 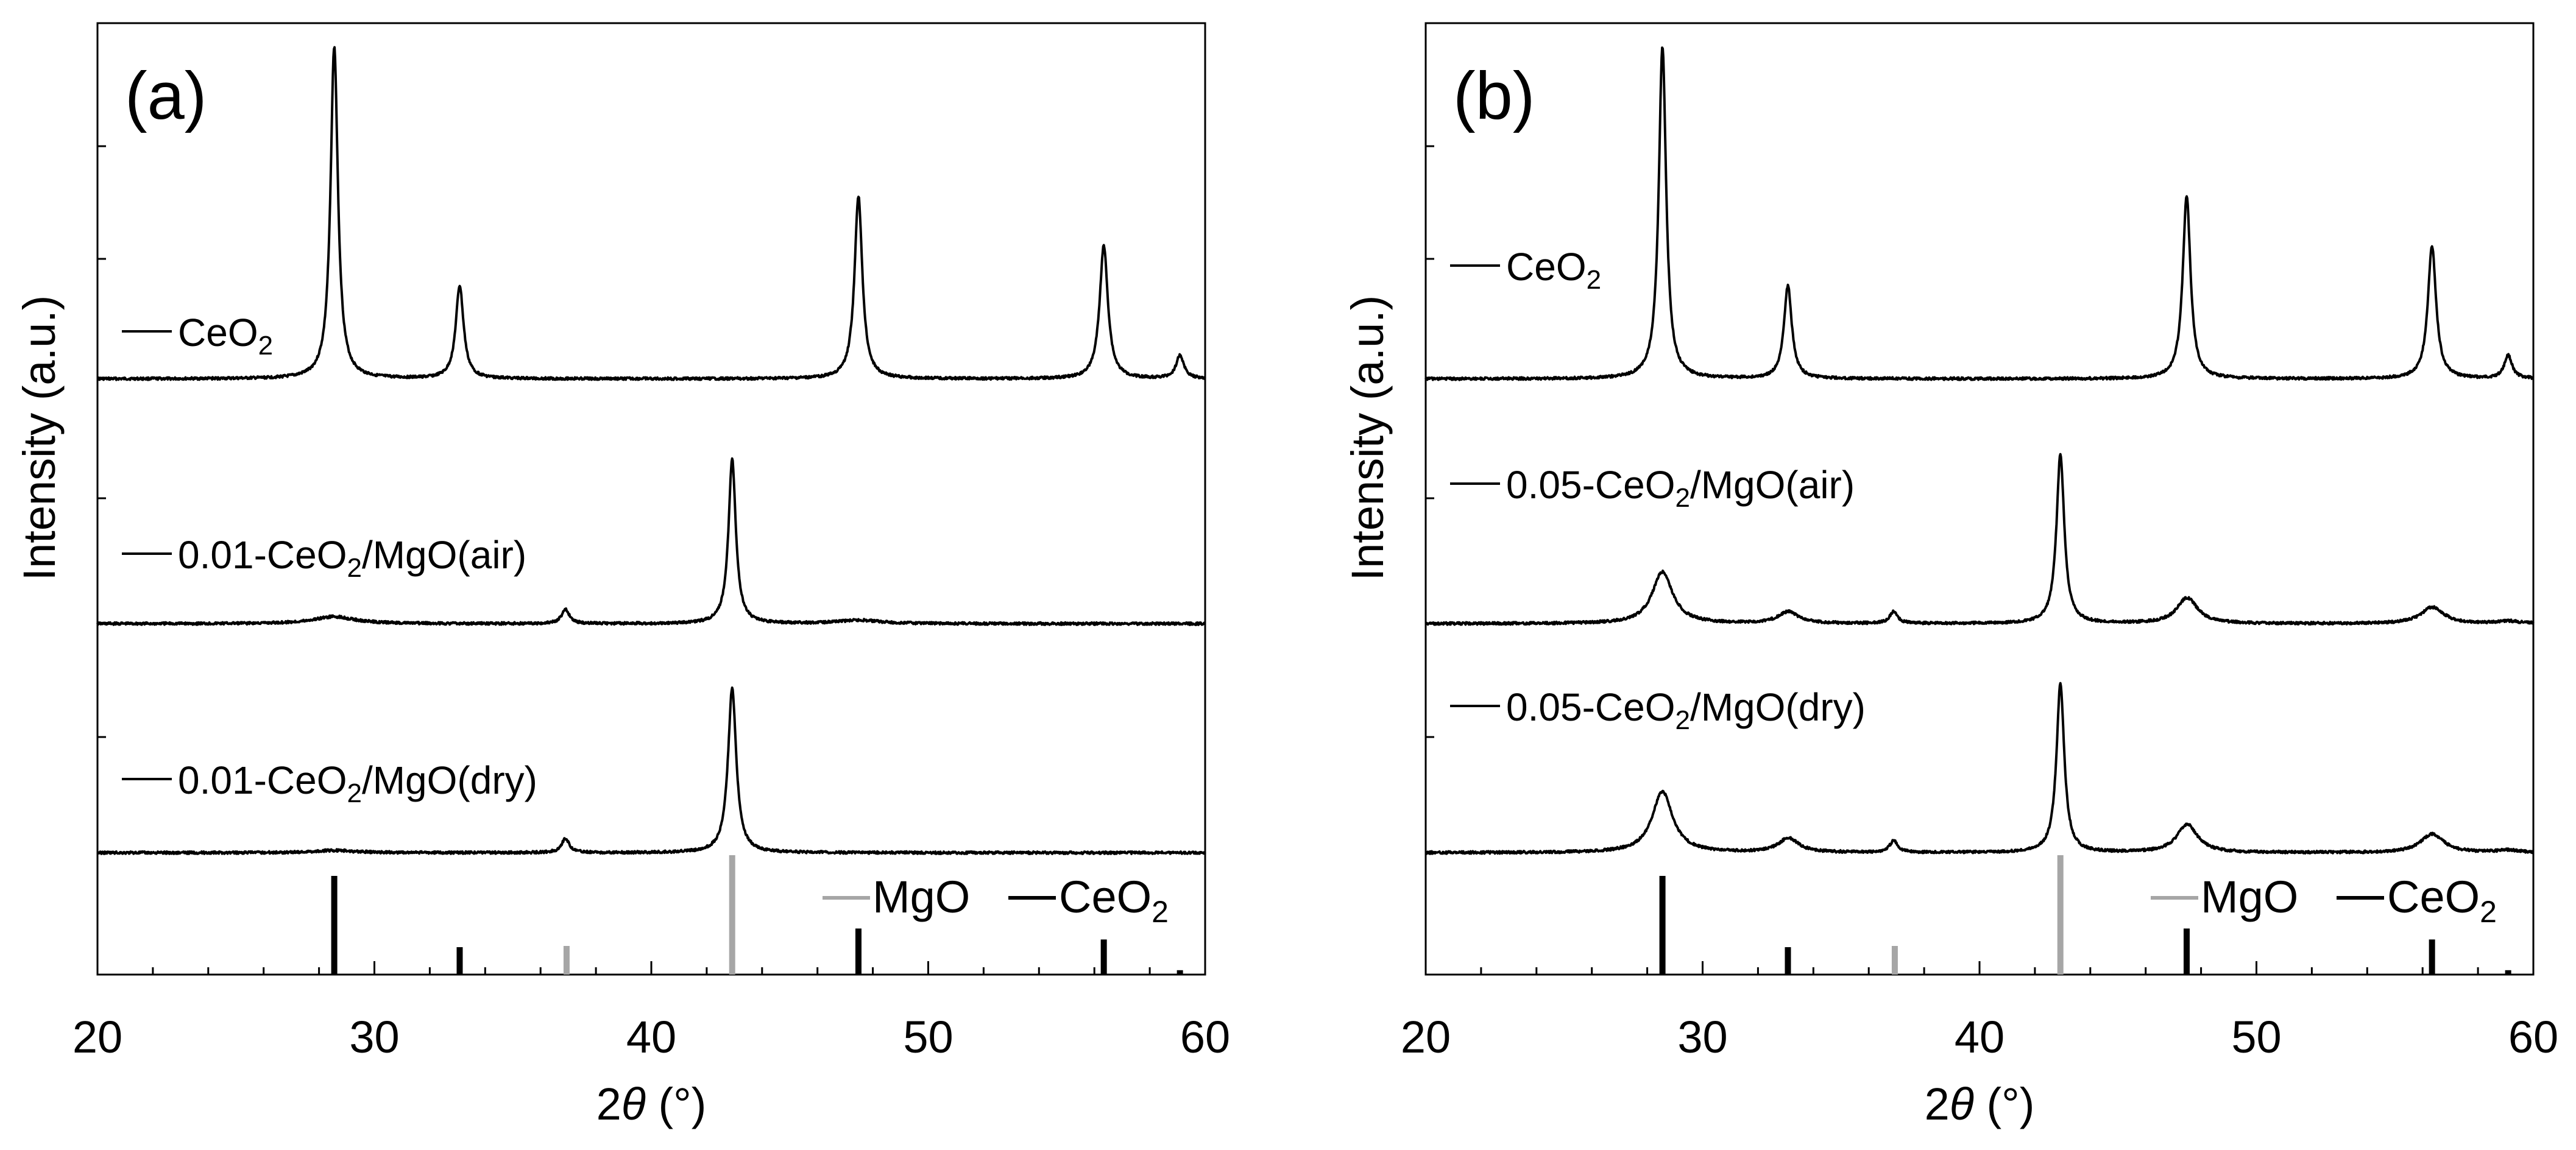 What do you see at coordinates (166, 95) in the screenshot?
I see `panel-label: (a)` at bounding box center [166, 95].